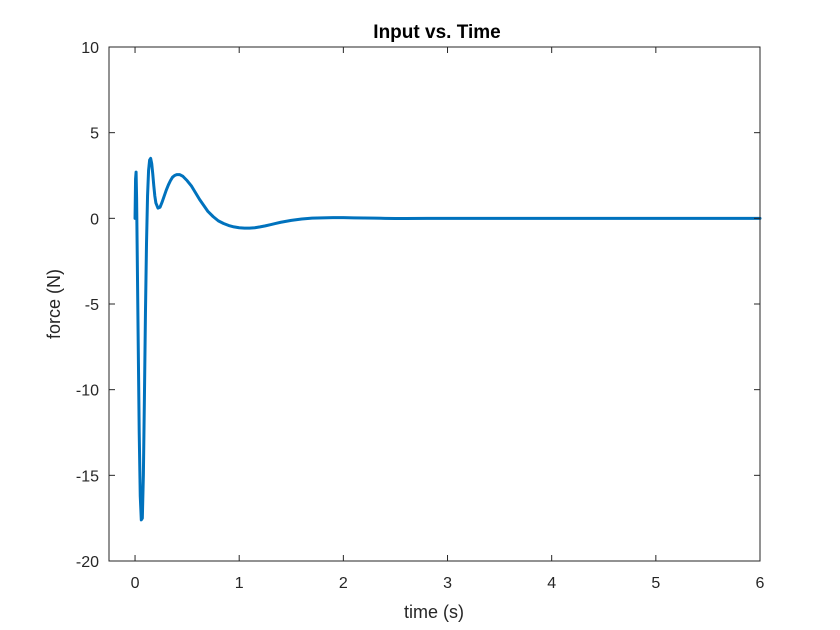 Image resolution: width=840 pixels, height=630 pixels. I want to click on x-axis-label: time (s), so click(434, 612).